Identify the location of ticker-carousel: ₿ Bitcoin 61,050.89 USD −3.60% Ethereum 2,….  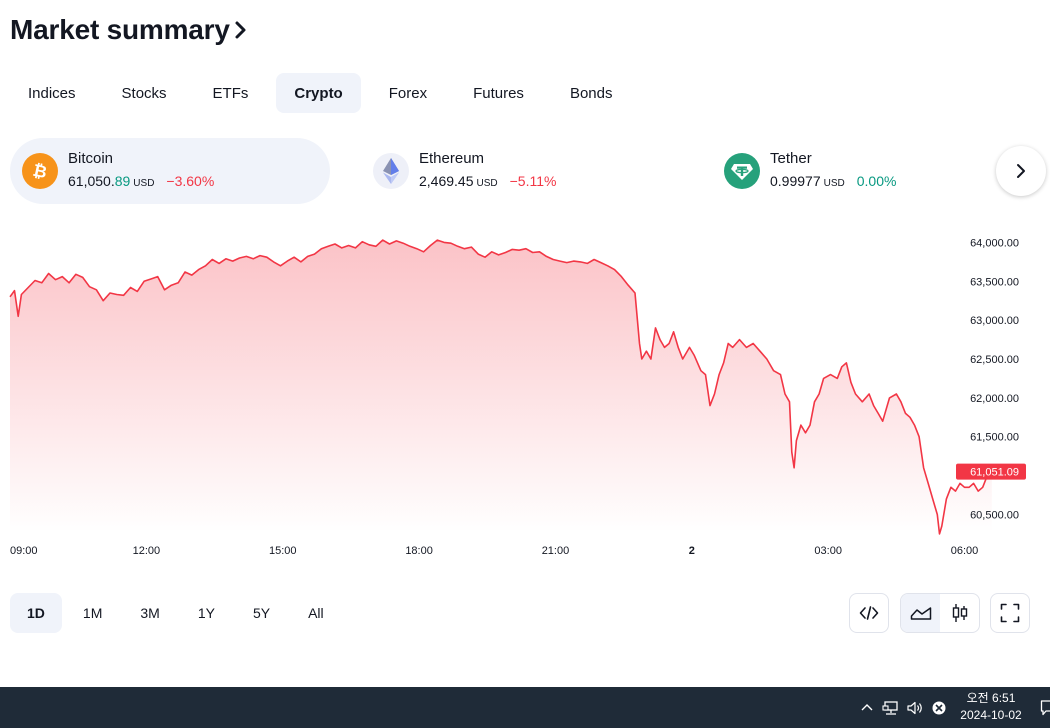
(530, 171).